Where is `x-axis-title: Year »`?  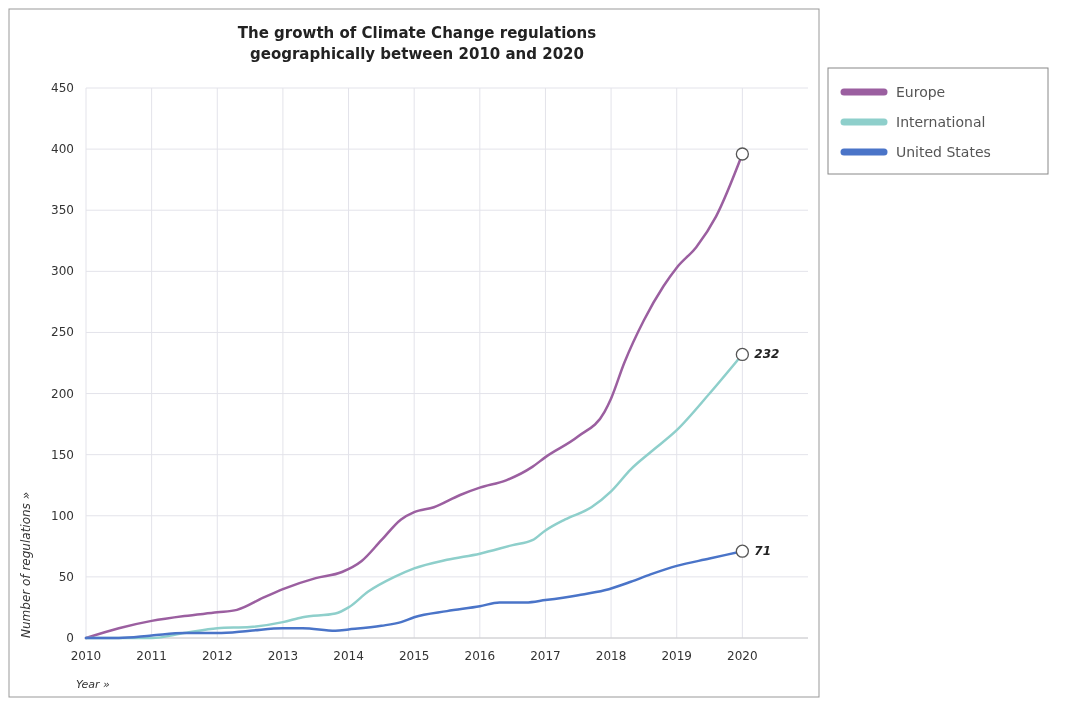 x-axis-title: Year » is located at coordinates (93, 684).